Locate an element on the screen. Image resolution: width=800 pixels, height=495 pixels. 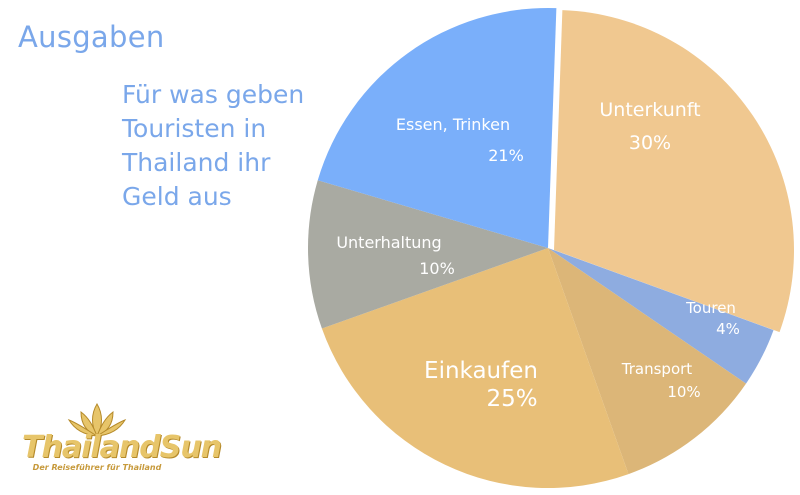
pie-slice-essen-trinken is located at coordinates (437, 127).